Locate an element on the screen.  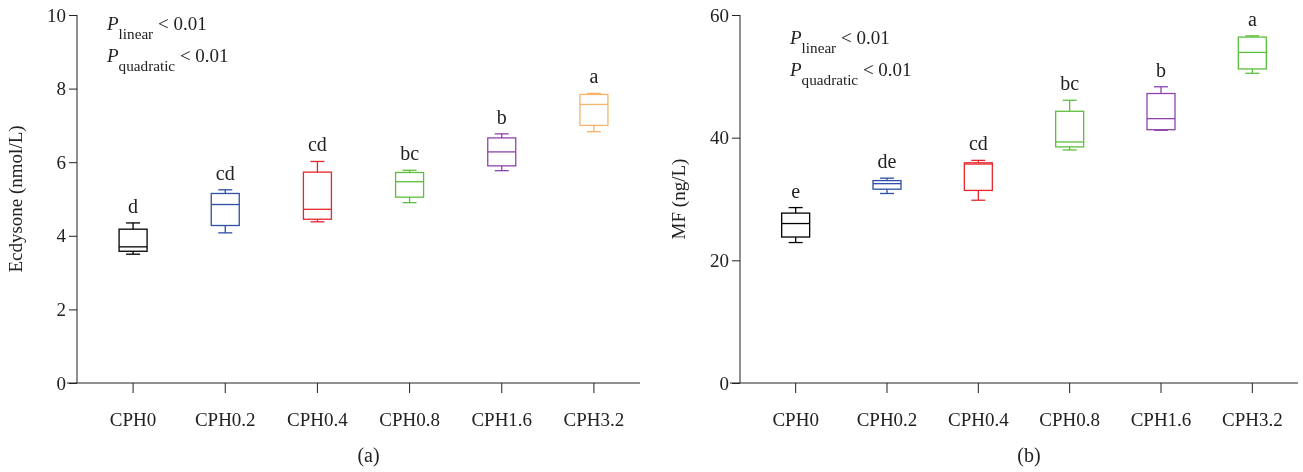
text: (a) is located at coordinates (368, 455).